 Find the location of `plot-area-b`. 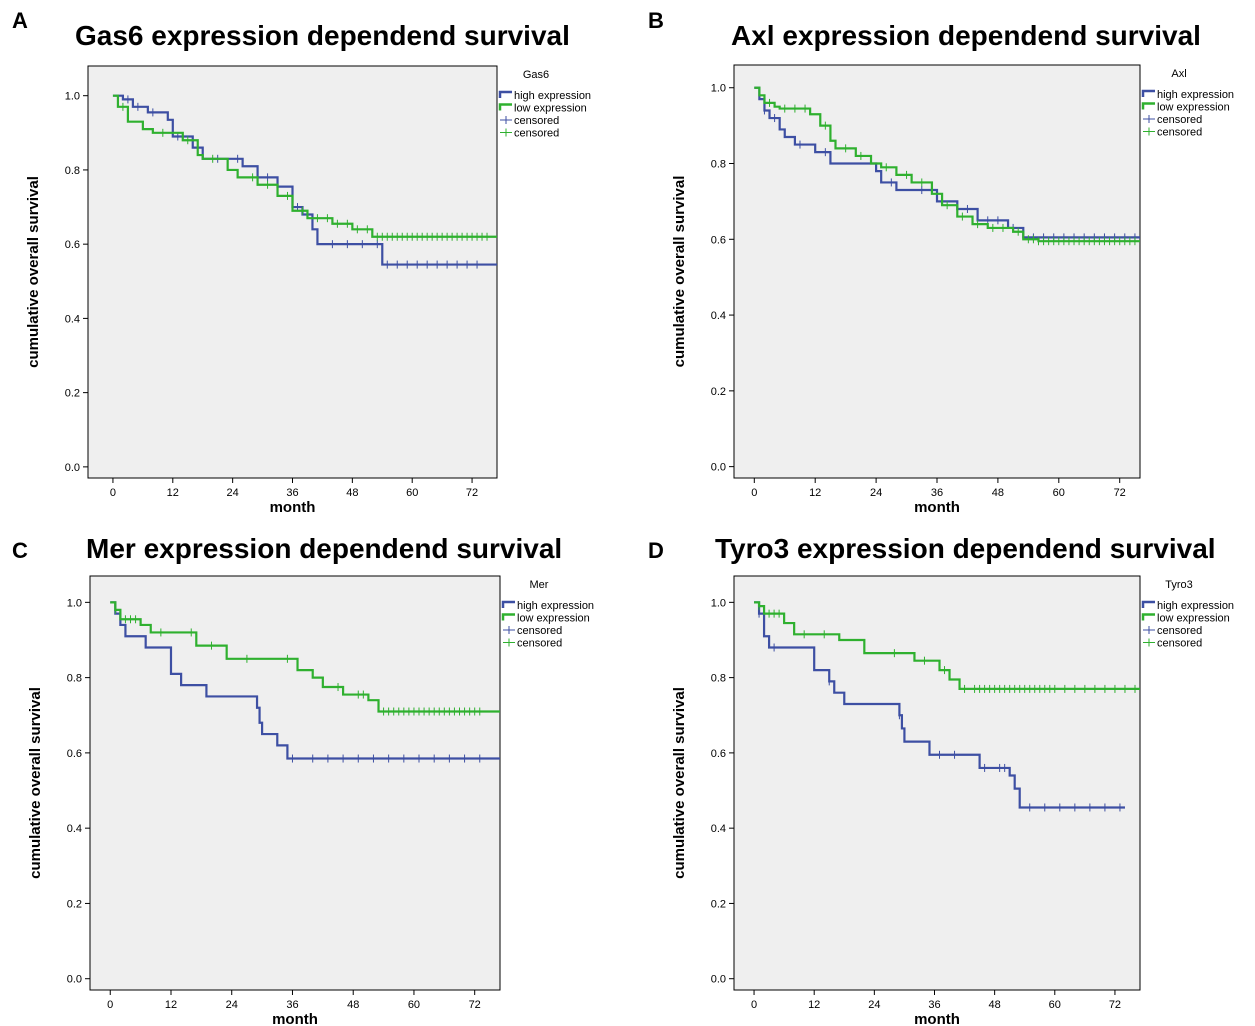

plot-area-b is located at coordinates (937, 271).